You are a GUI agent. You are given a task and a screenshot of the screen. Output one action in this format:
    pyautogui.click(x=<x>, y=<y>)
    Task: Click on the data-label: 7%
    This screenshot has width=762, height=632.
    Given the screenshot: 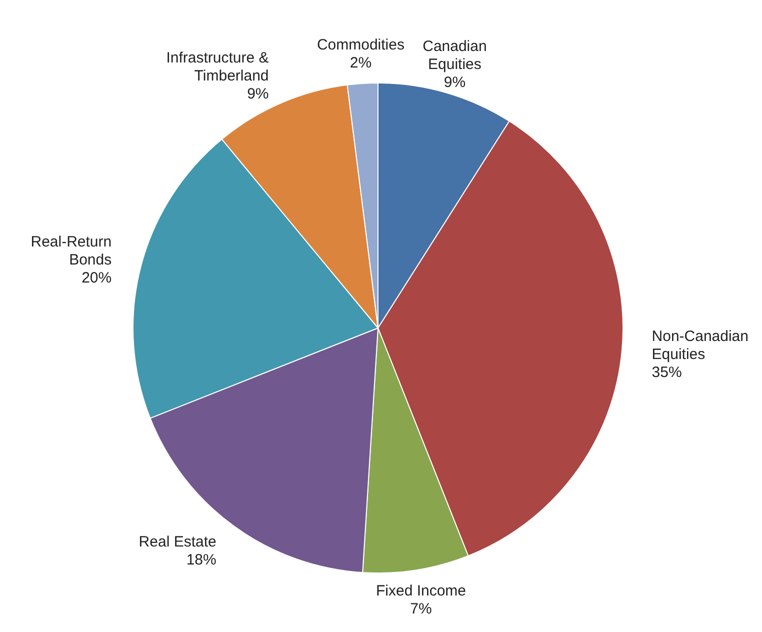 What is the action you would take?
    pyautogui.click(x=421, y=609)
    